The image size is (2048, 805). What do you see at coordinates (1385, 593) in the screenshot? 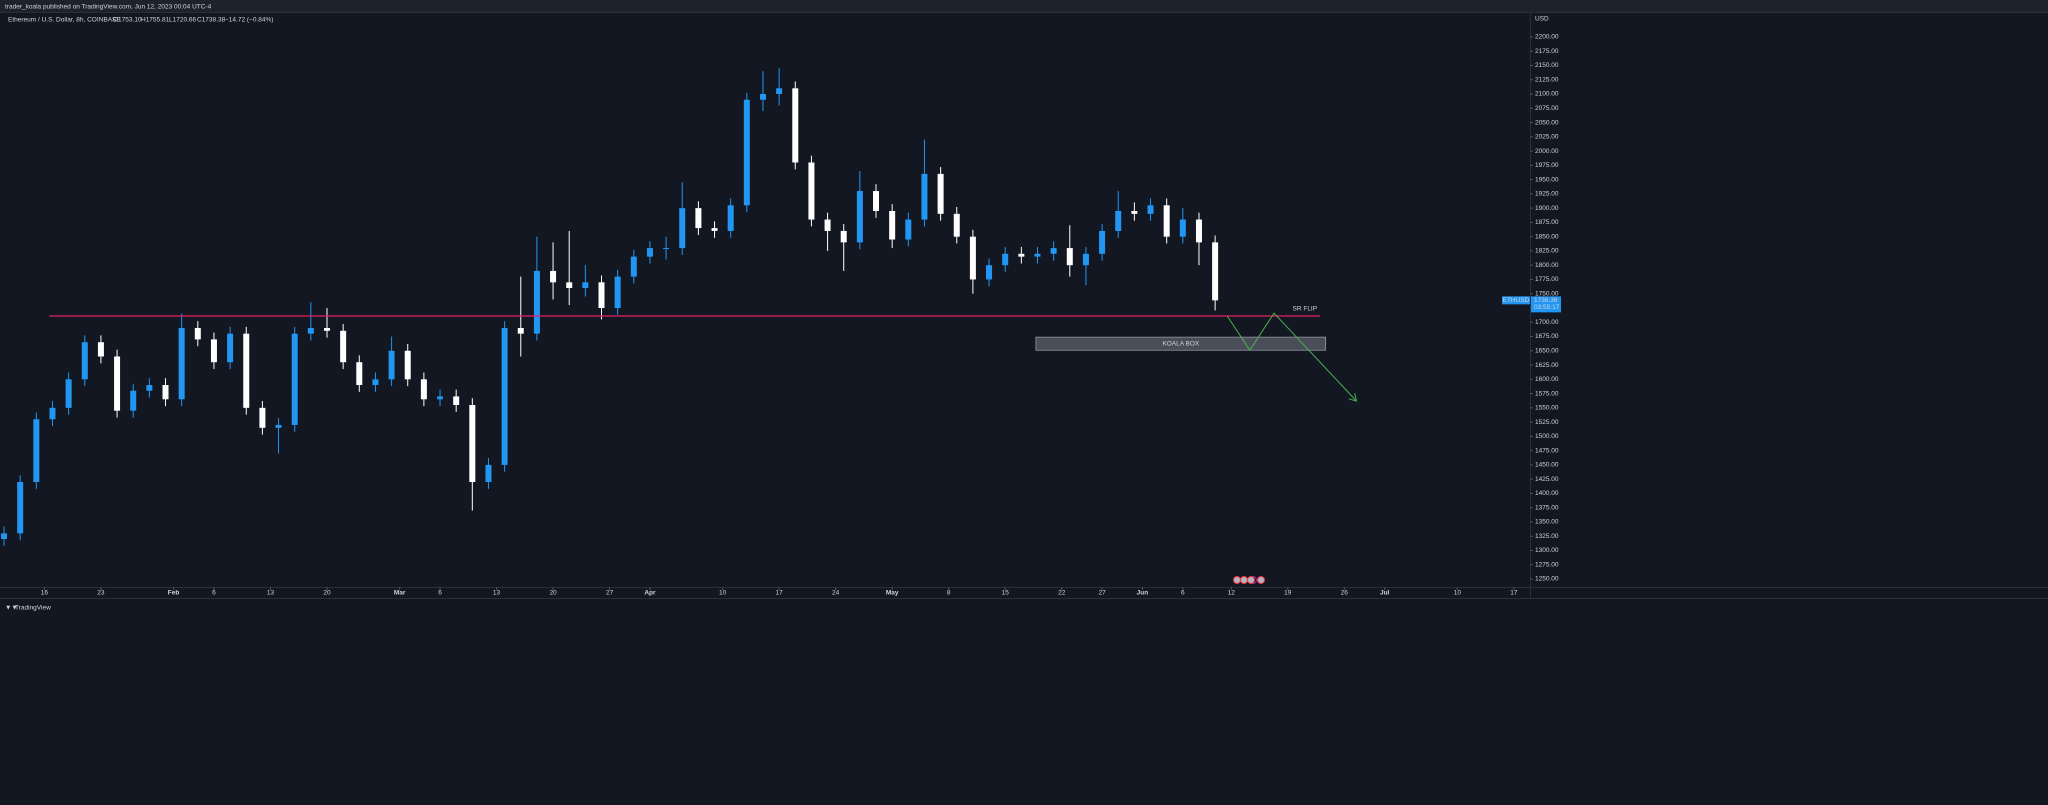
I see `x-tick-label: Jul` at bounding box center [1385, 593].